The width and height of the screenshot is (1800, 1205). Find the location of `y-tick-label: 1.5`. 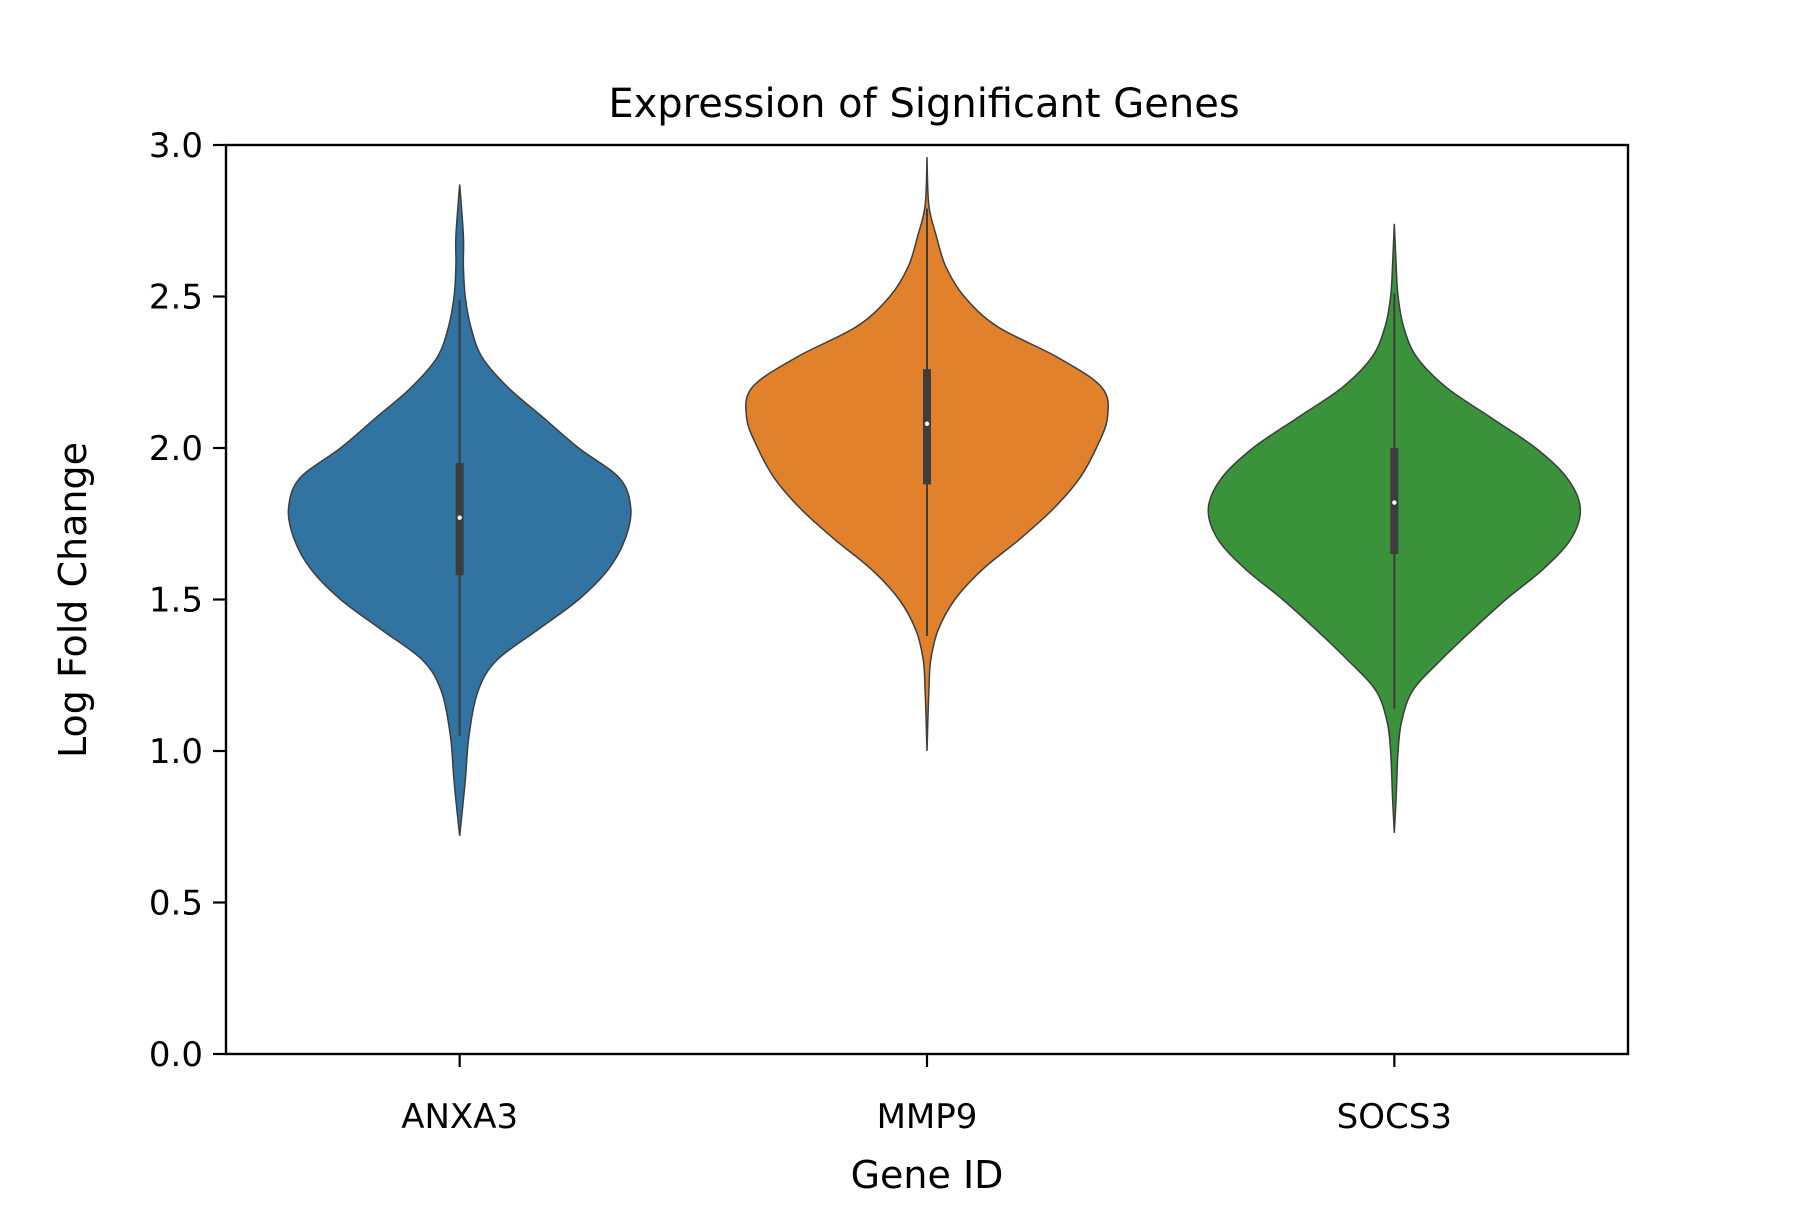

y-tick-label: 1.5 is located at coordinates (176, 601).